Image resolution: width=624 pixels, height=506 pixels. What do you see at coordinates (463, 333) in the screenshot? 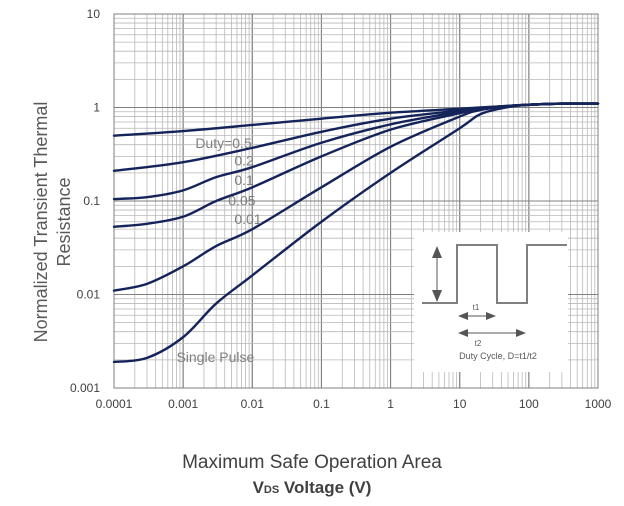
I see `t2-arrow-left` at bounding box center [463, 333].